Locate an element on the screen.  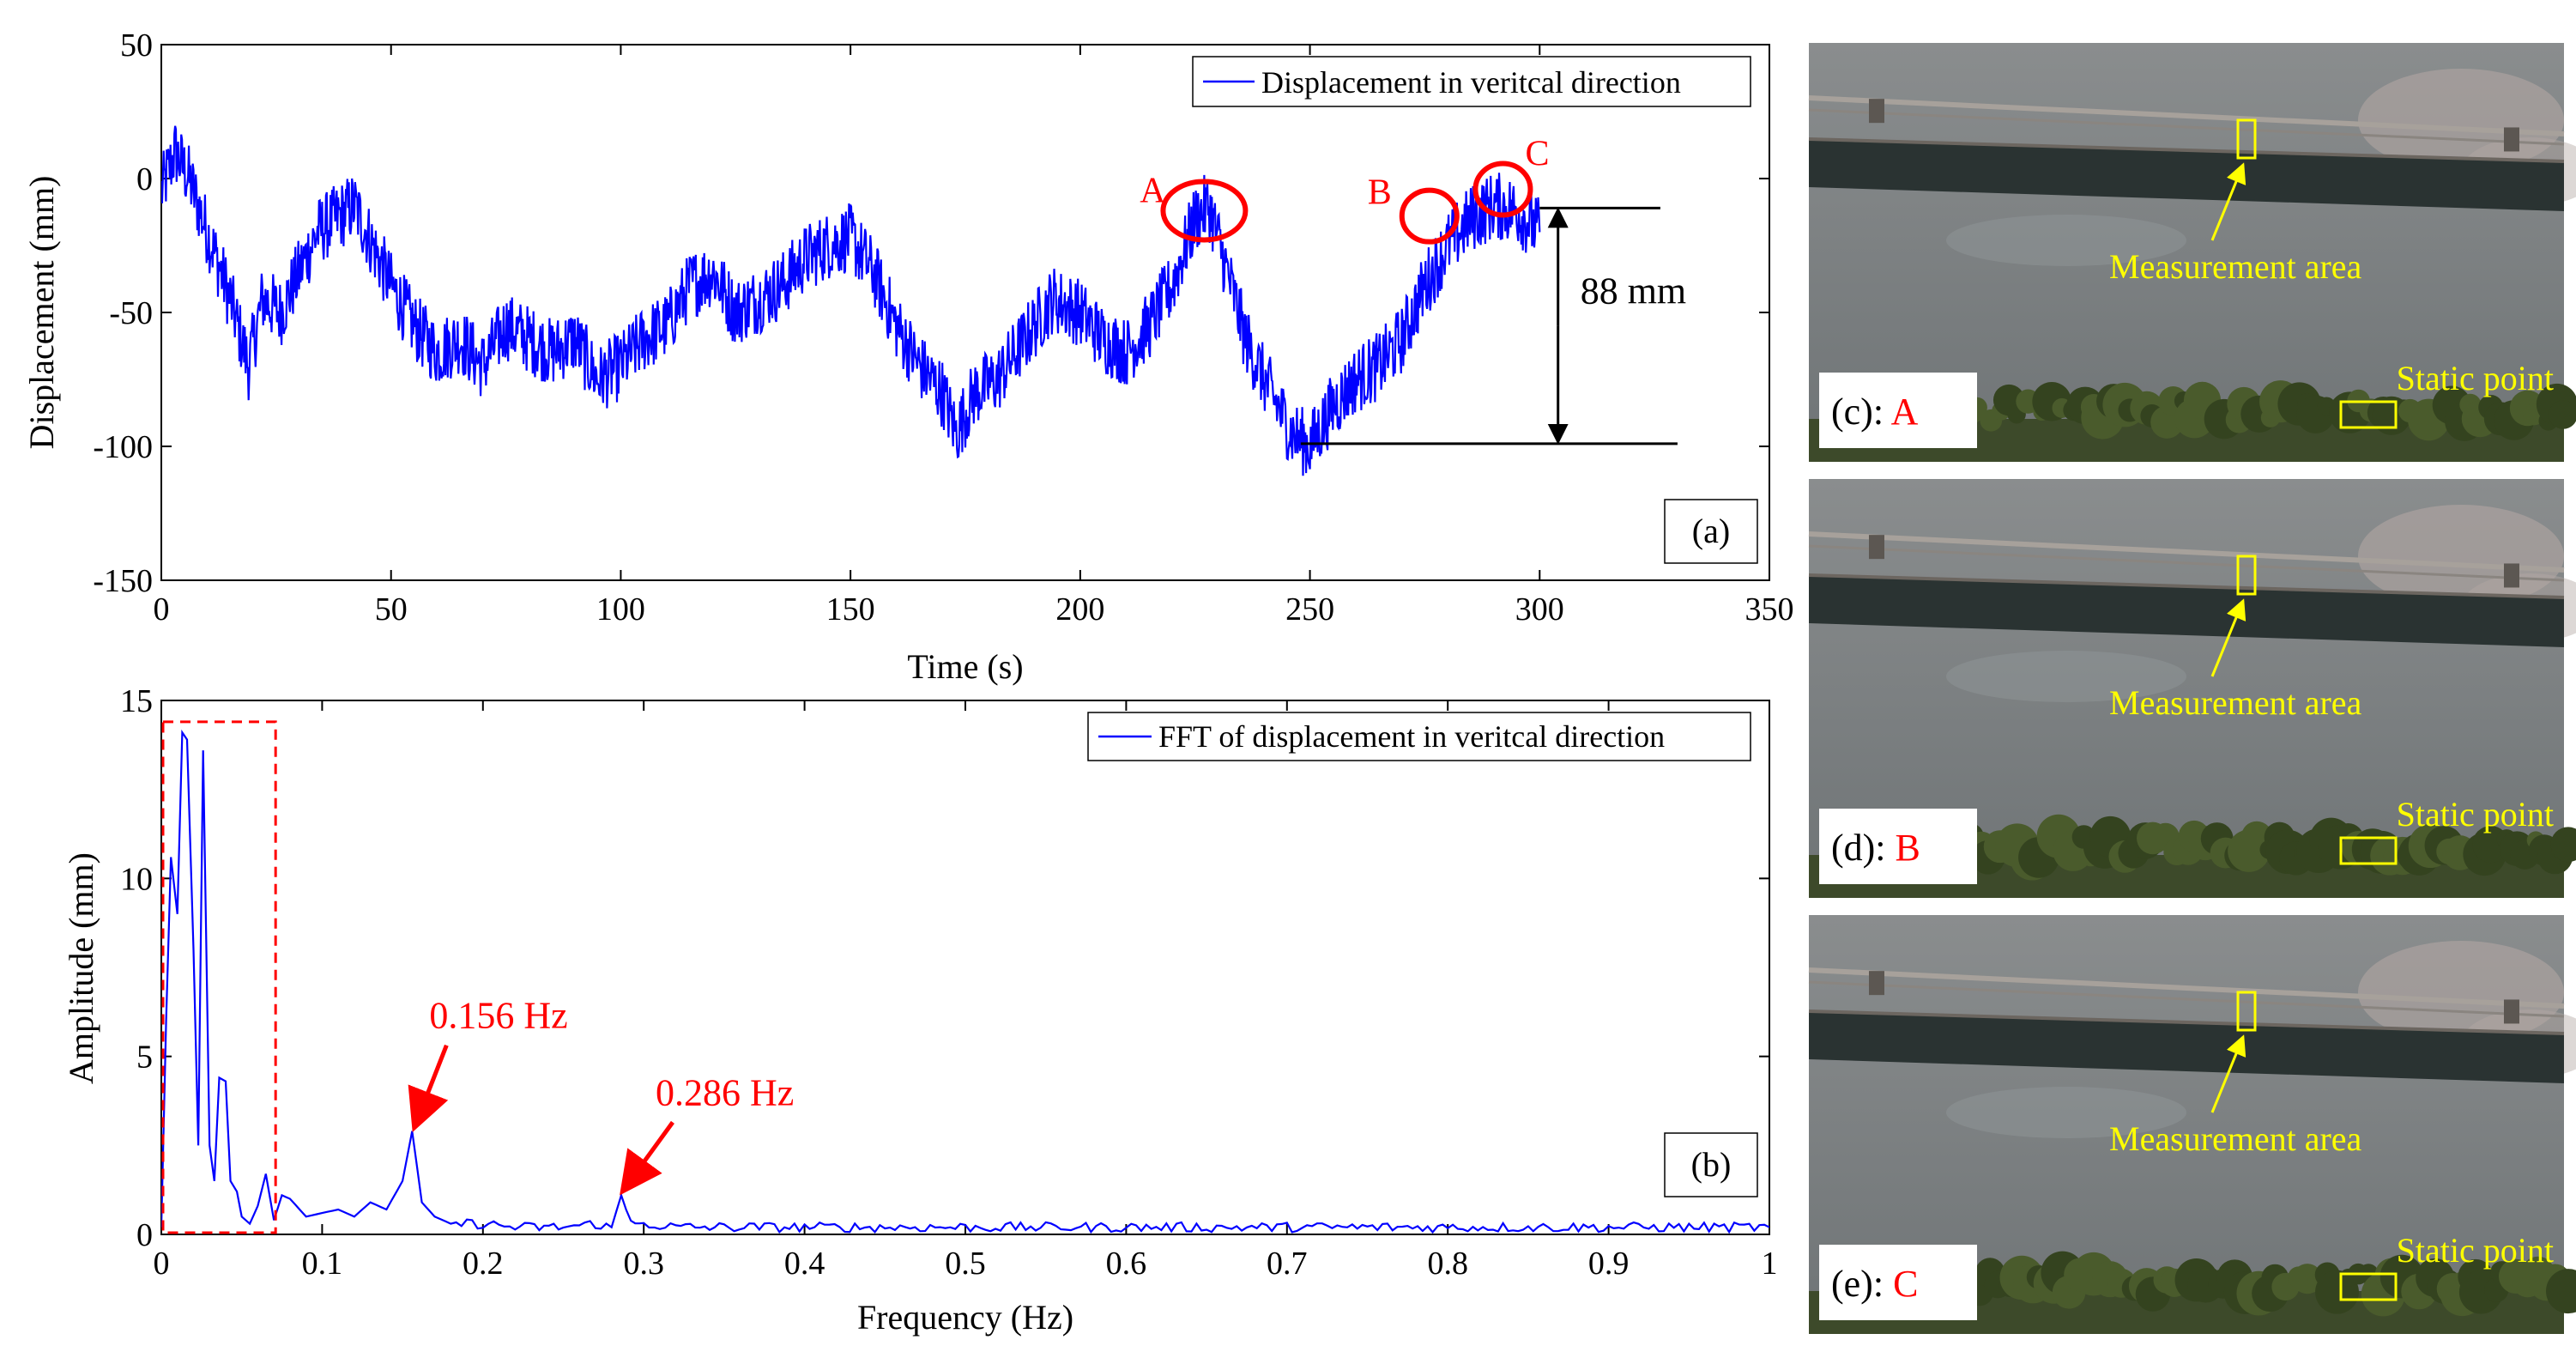
y-tick-label: 15 is located at coordinates (136, 701).